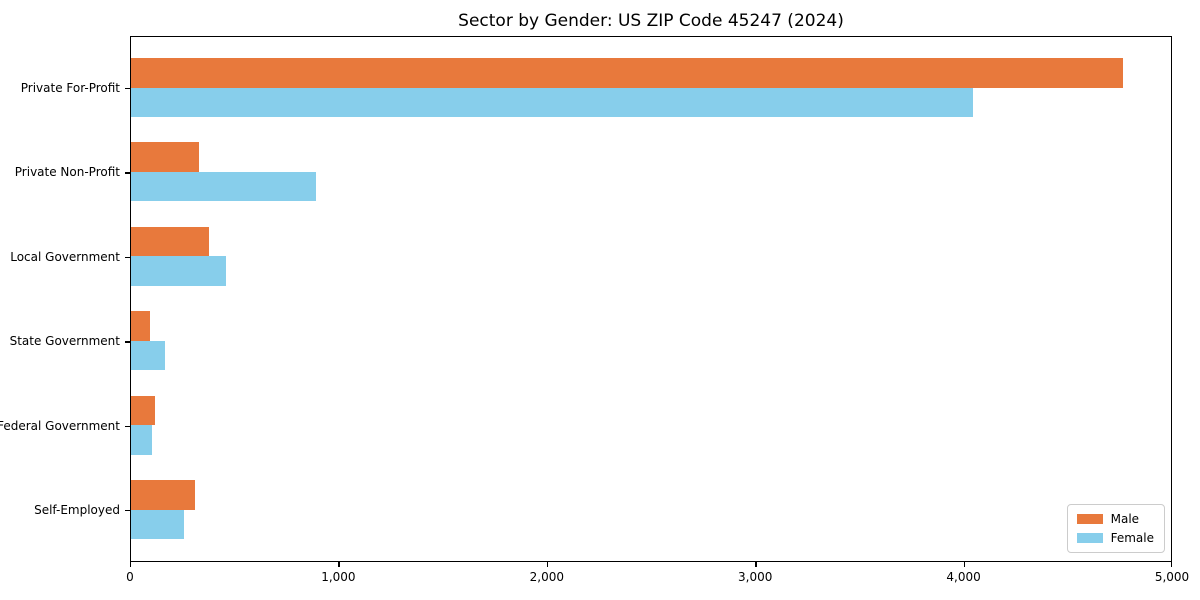  What do you see at coordinates (77, 510) in the screenshot?
I see `y-tick-label-self-employed: Self-Employed` at bounding box center [77, 510].